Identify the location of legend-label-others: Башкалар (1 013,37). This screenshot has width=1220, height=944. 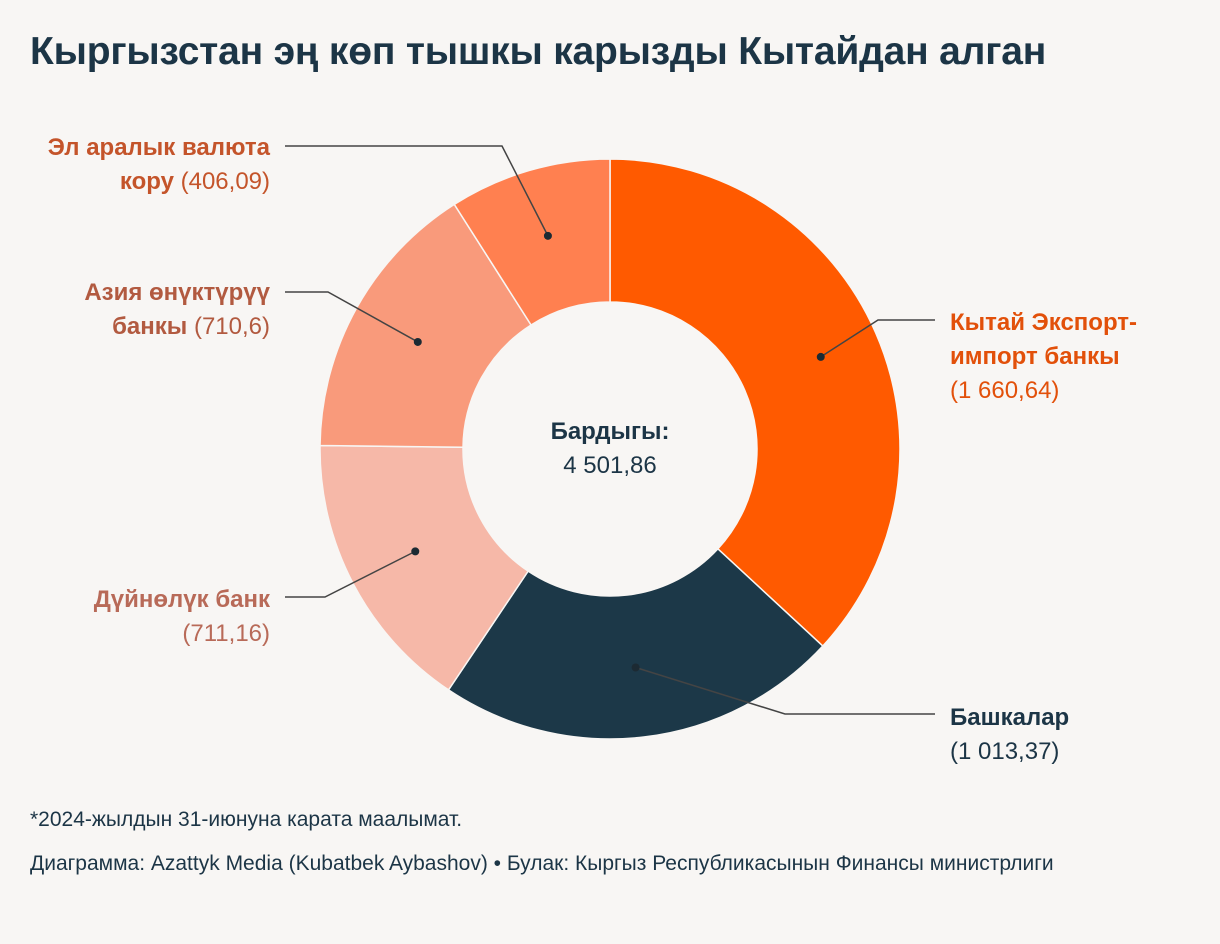
(1009, 735).